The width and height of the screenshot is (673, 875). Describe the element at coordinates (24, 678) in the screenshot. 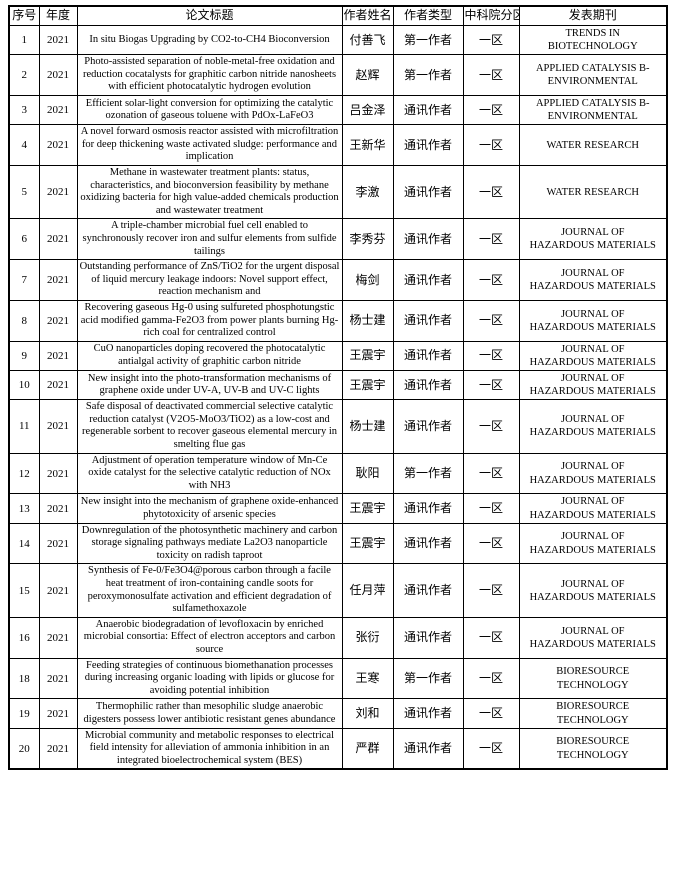

I see `cell-index: 18` at that location.